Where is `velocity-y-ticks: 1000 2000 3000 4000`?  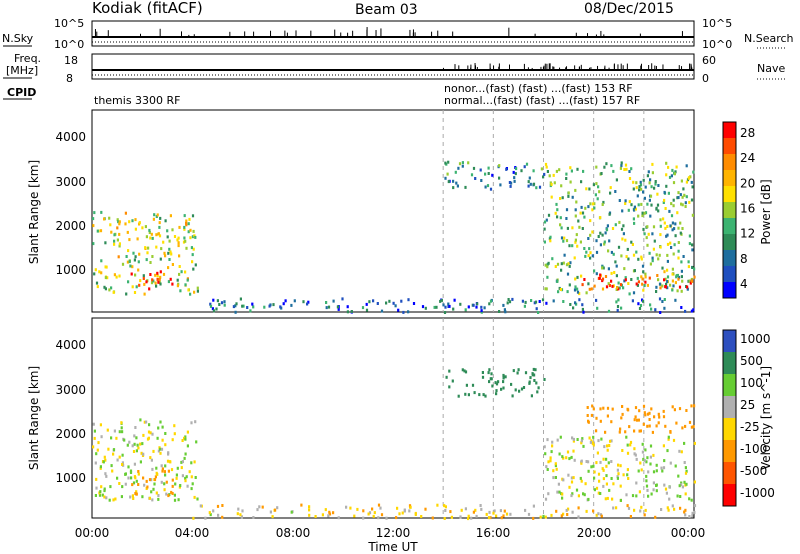 velocity-y-ticks: 1000 2000 3000 4000 is located at coordinates (70, 411).